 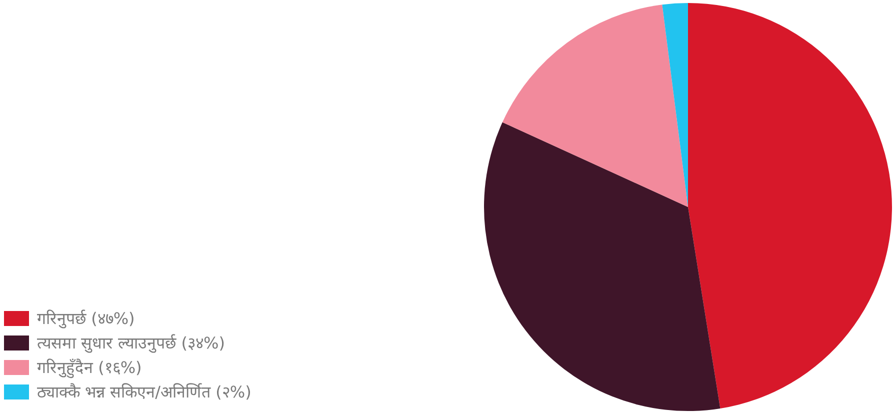 I want to click on legend-label: गरिनुहुँदैन (१६%), so click(x=89, y=368).